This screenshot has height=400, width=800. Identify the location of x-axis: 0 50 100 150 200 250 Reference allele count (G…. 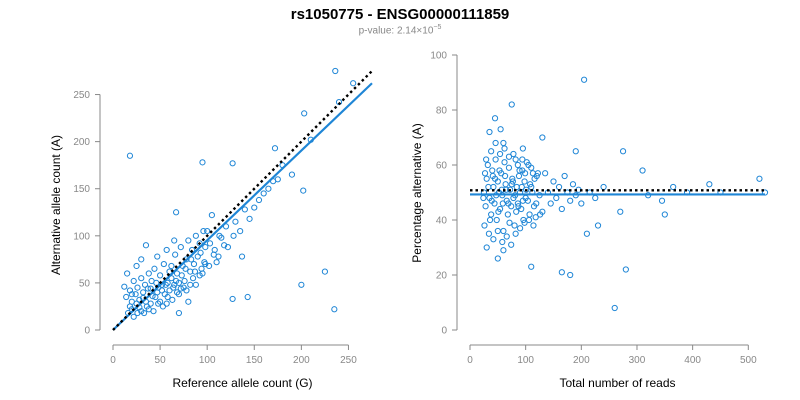
(233, 367).